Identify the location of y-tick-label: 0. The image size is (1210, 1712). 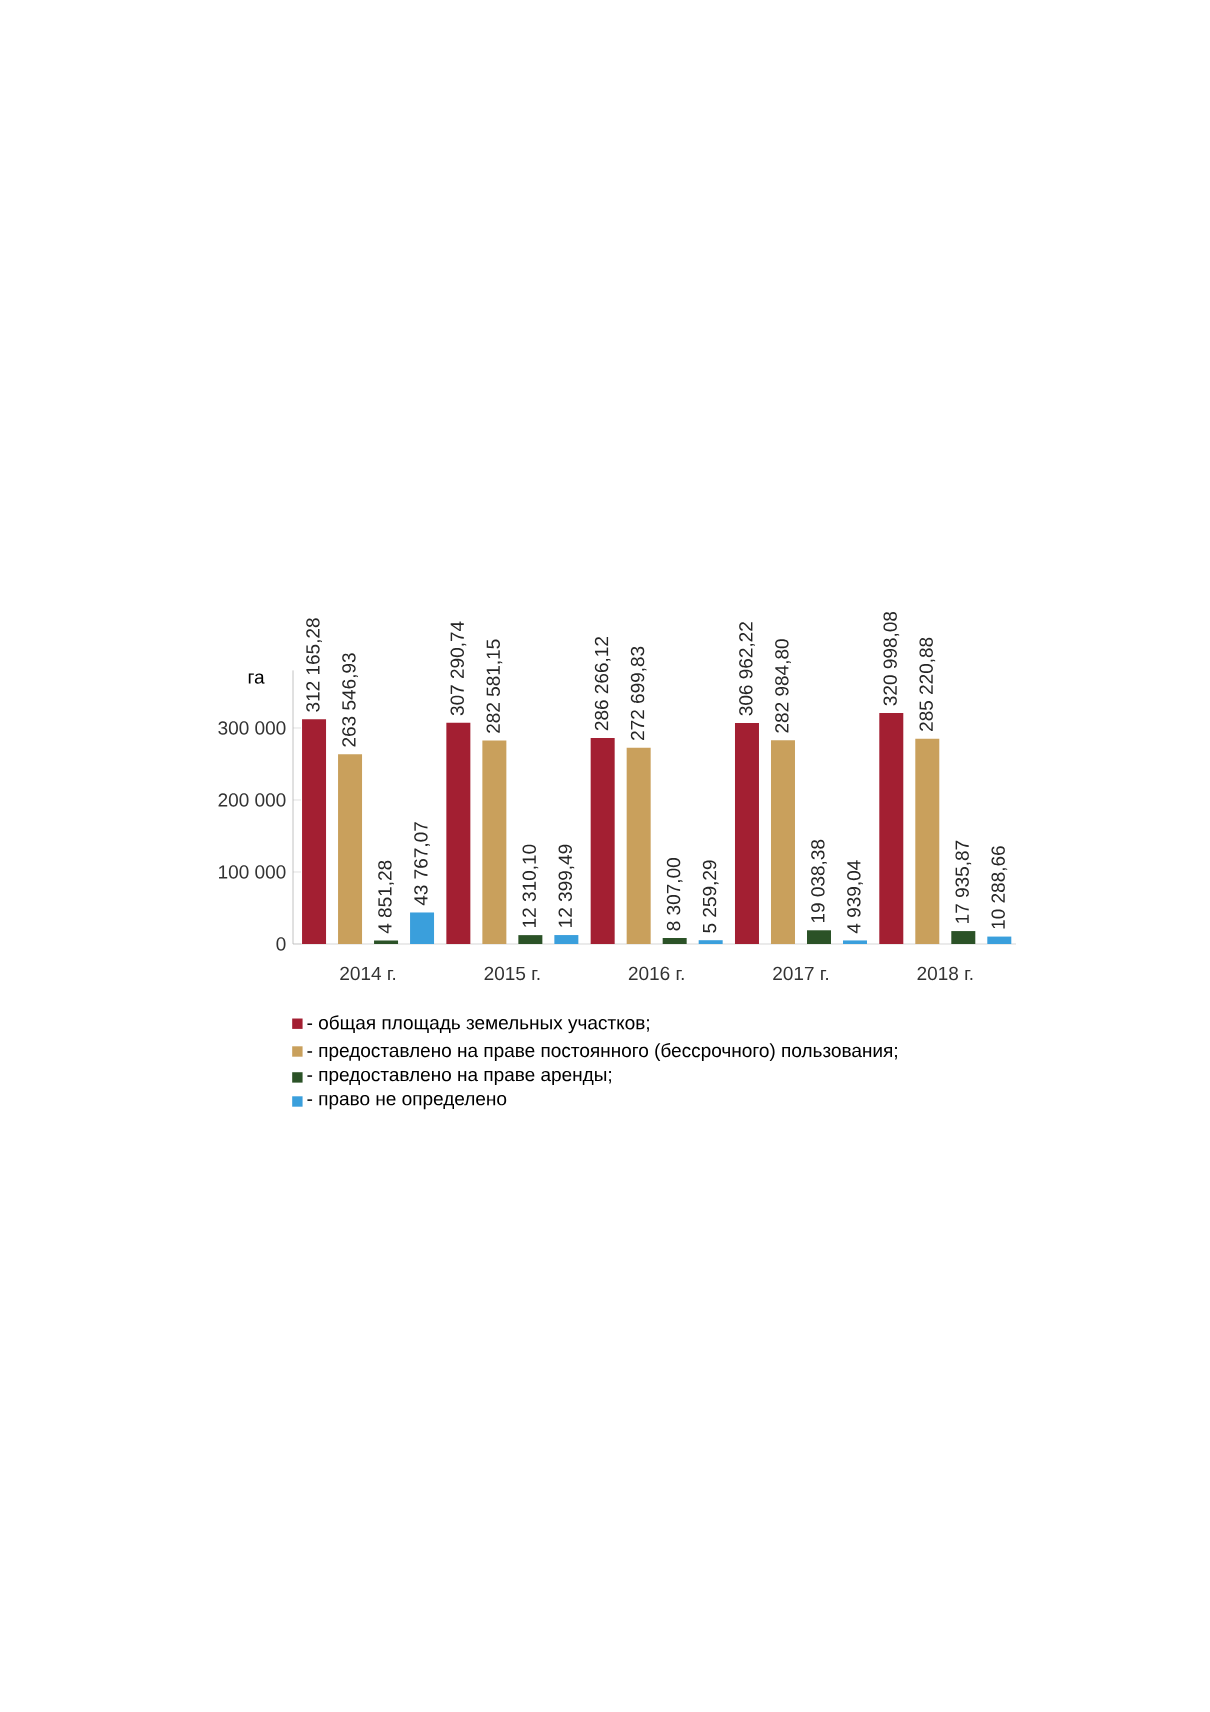
(281, 944).